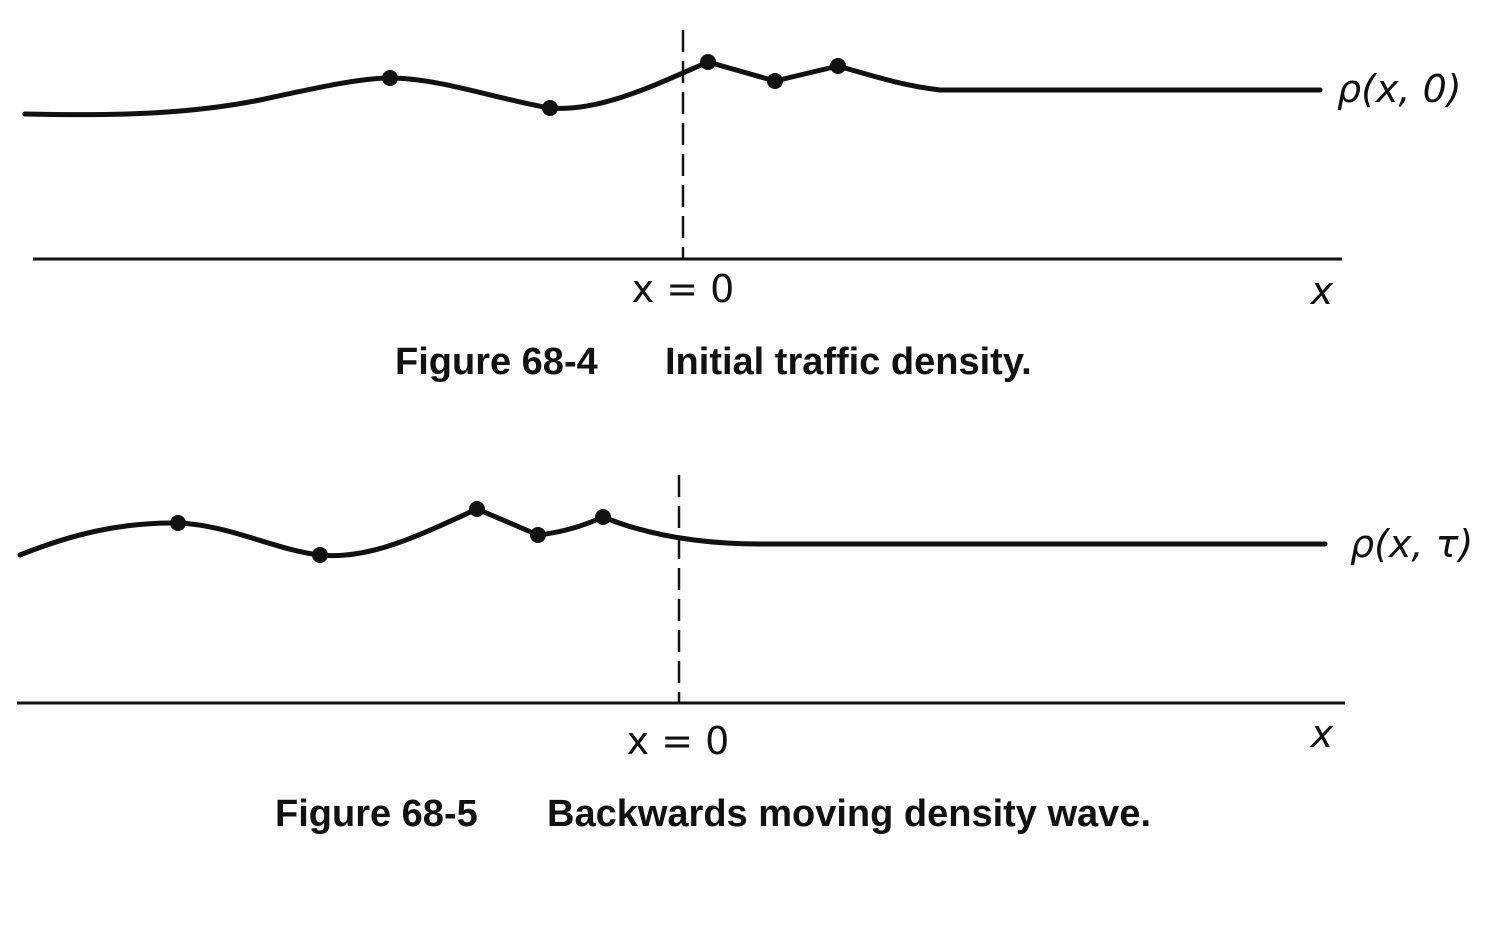 This screenshot has width=1485, height=948. I want to click on curve-label-rho-x-0: ρ(x, 0), so click(1399, 89).